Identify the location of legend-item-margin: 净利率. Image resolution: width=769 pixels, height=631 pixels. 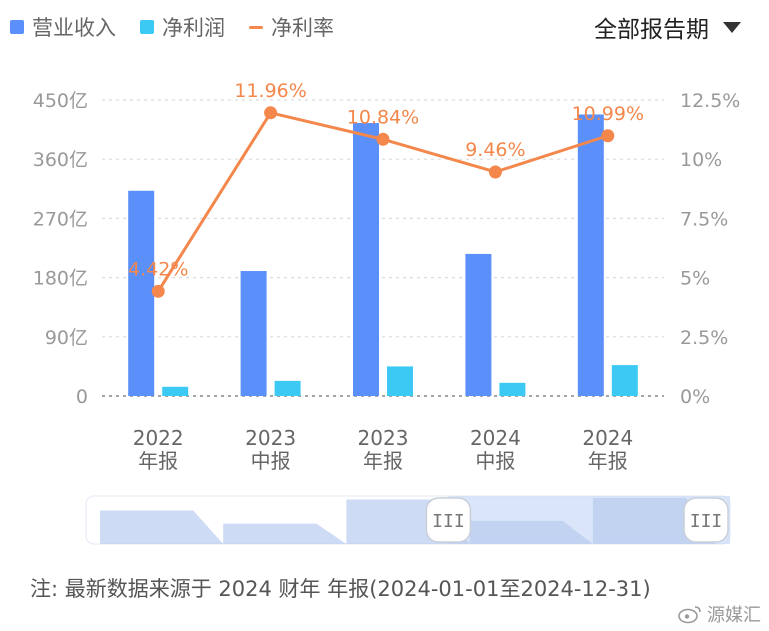
(291, 27).